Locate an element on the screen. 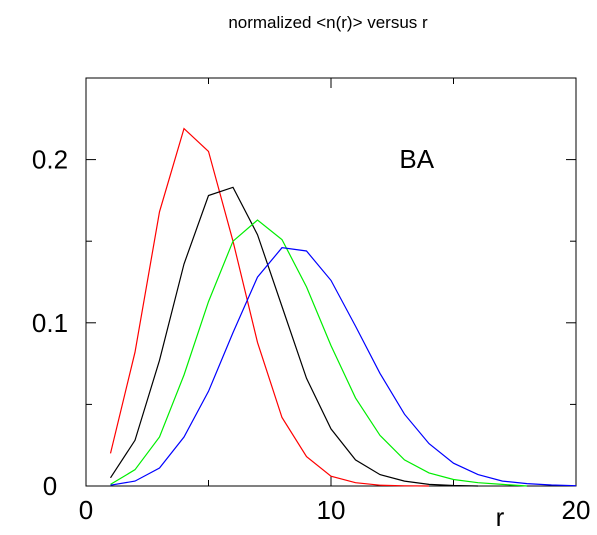  y-tick-label: 0.2 is located at coordinates (50, 160).